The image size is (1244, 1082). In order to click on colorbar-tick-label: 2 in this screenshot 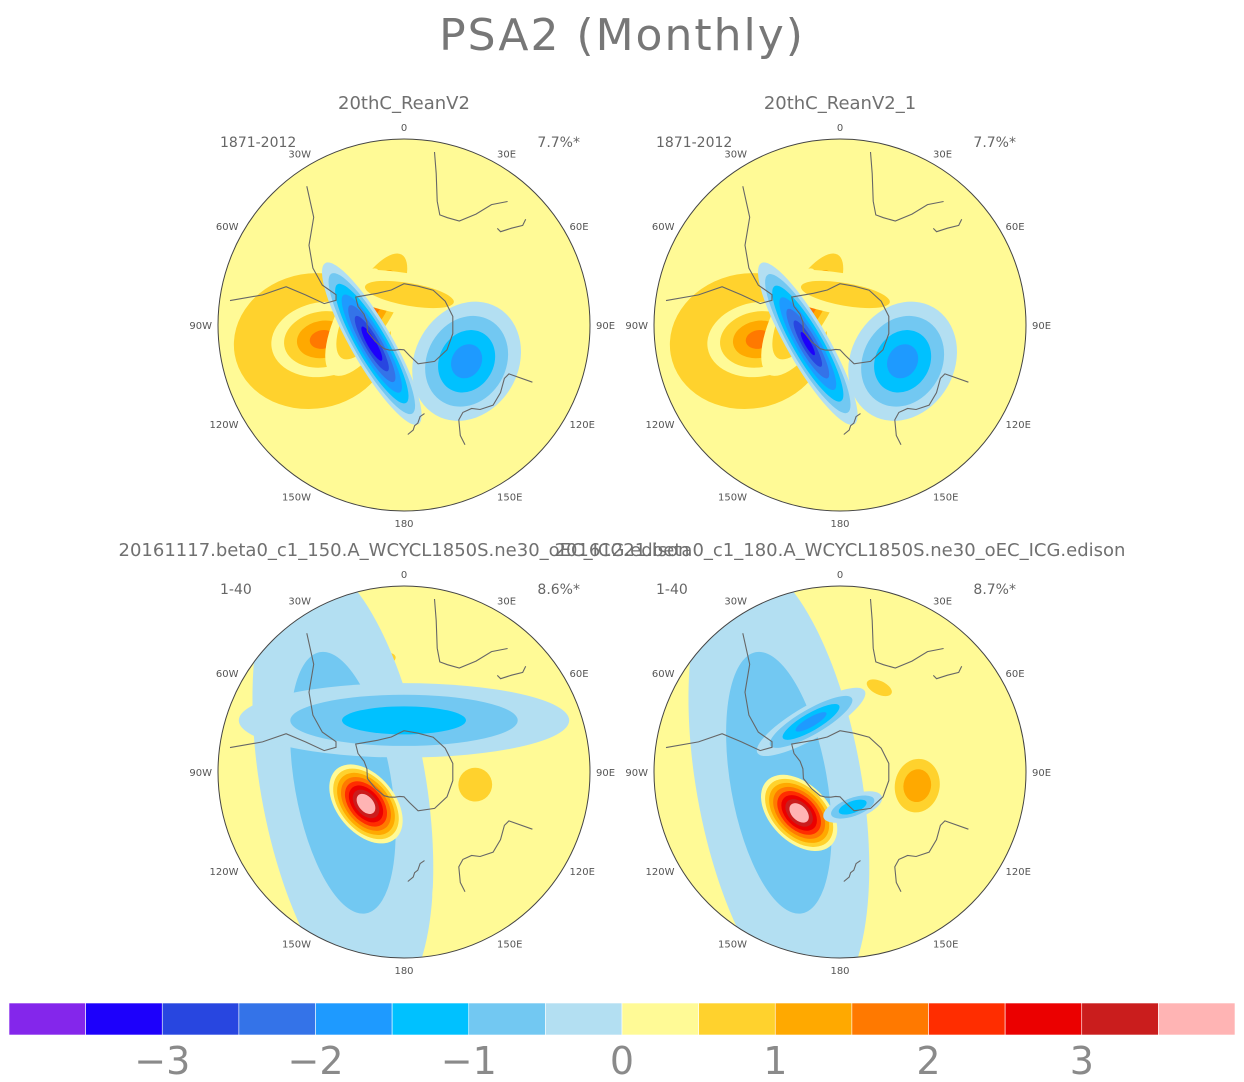, I will do `click(928, 1060)`.